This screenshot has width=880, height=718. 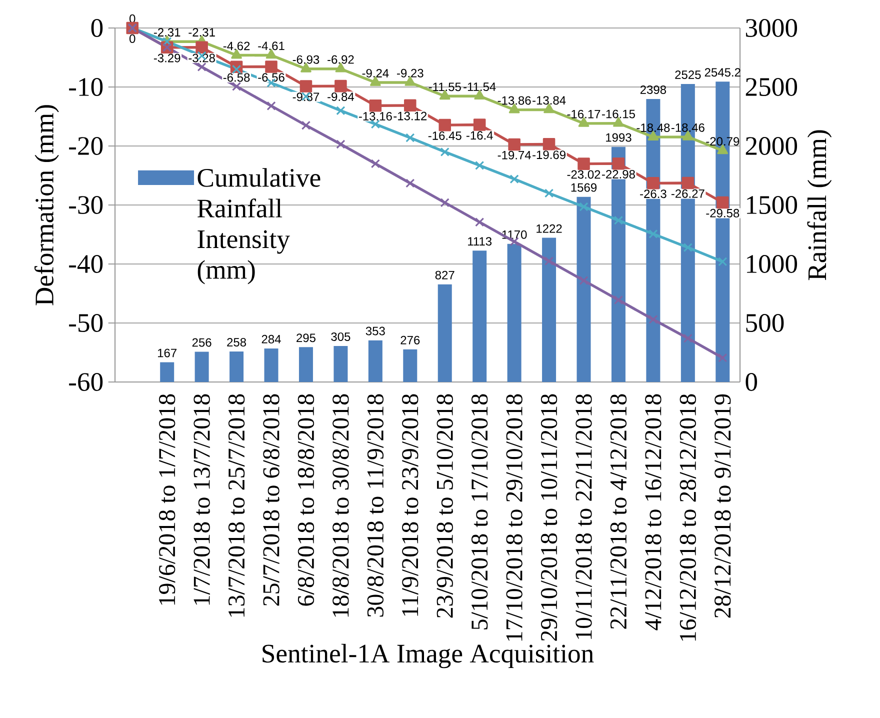 What do you see at coordinates (97, 28) in the screenshot?
I see `y-tick-label: 0` at bounding box center [97, 28].